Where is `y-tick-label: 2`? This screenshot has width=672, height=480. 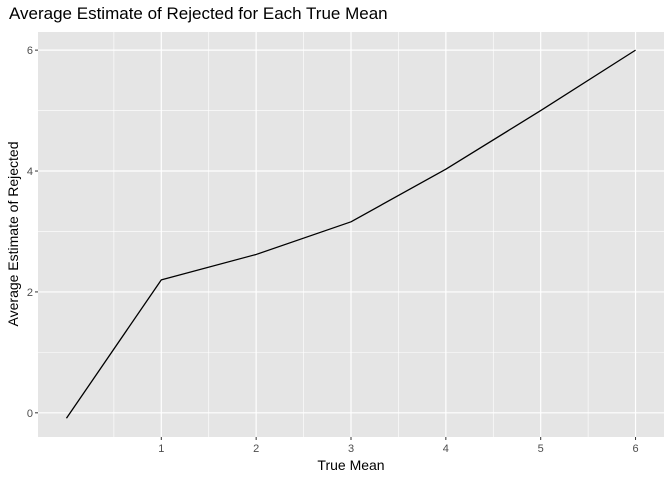 y-tick-label: 2 is located at coordinates (30, 293).